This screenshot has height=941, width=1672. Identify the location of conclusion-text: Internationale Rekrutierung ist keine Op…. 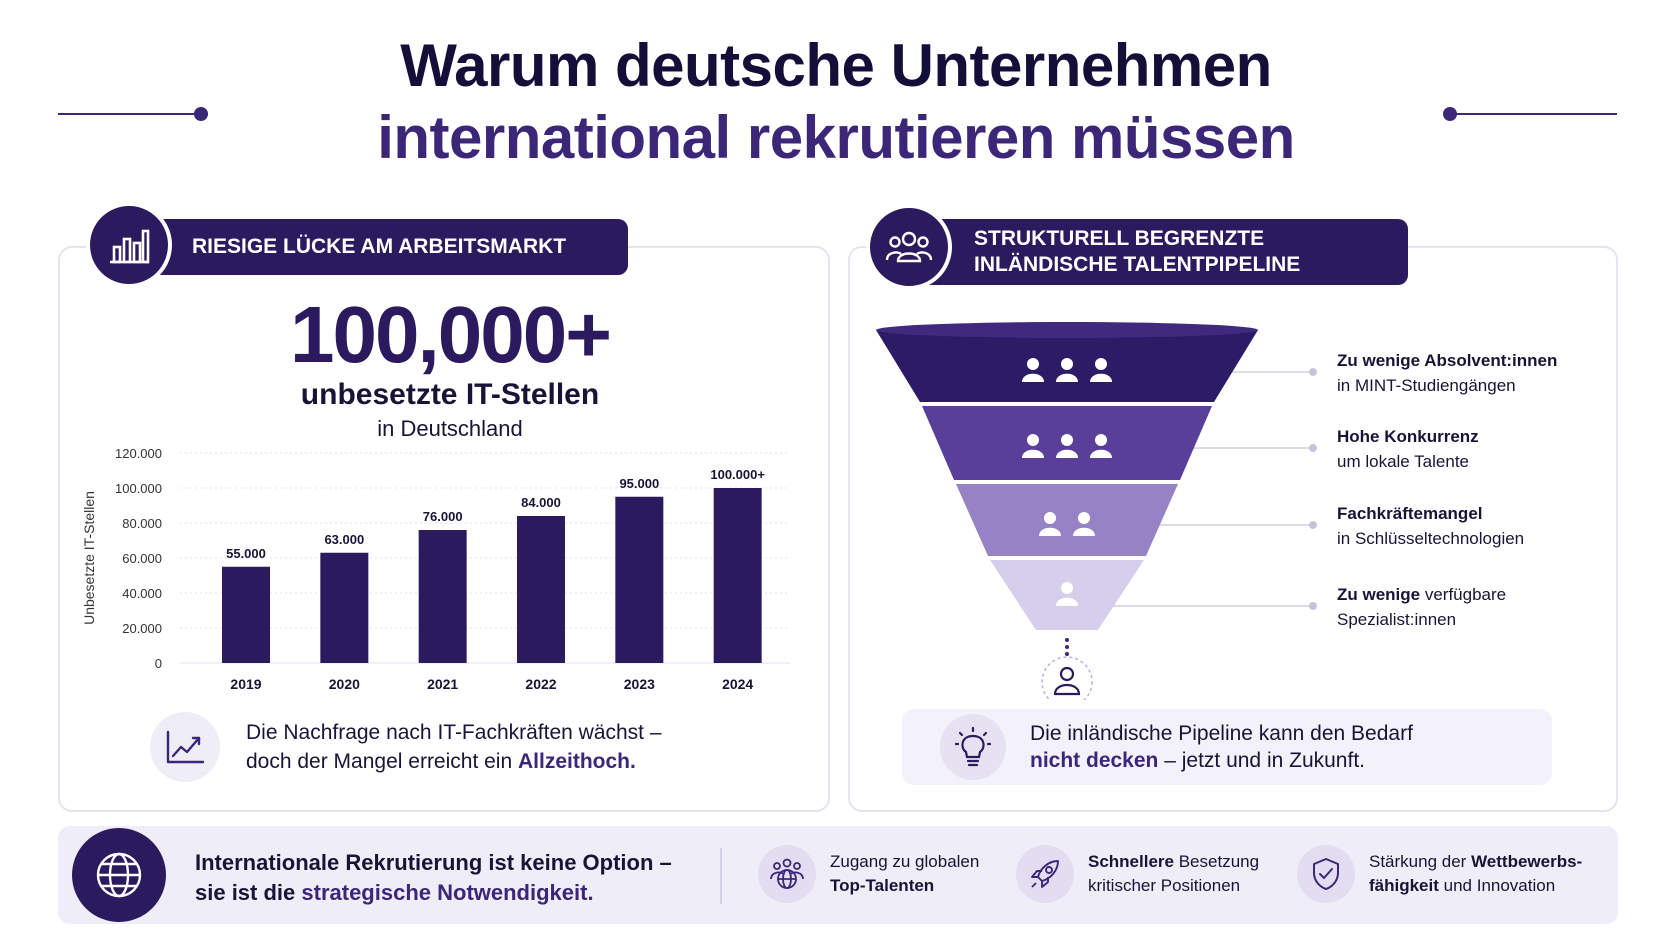
(433, 878).